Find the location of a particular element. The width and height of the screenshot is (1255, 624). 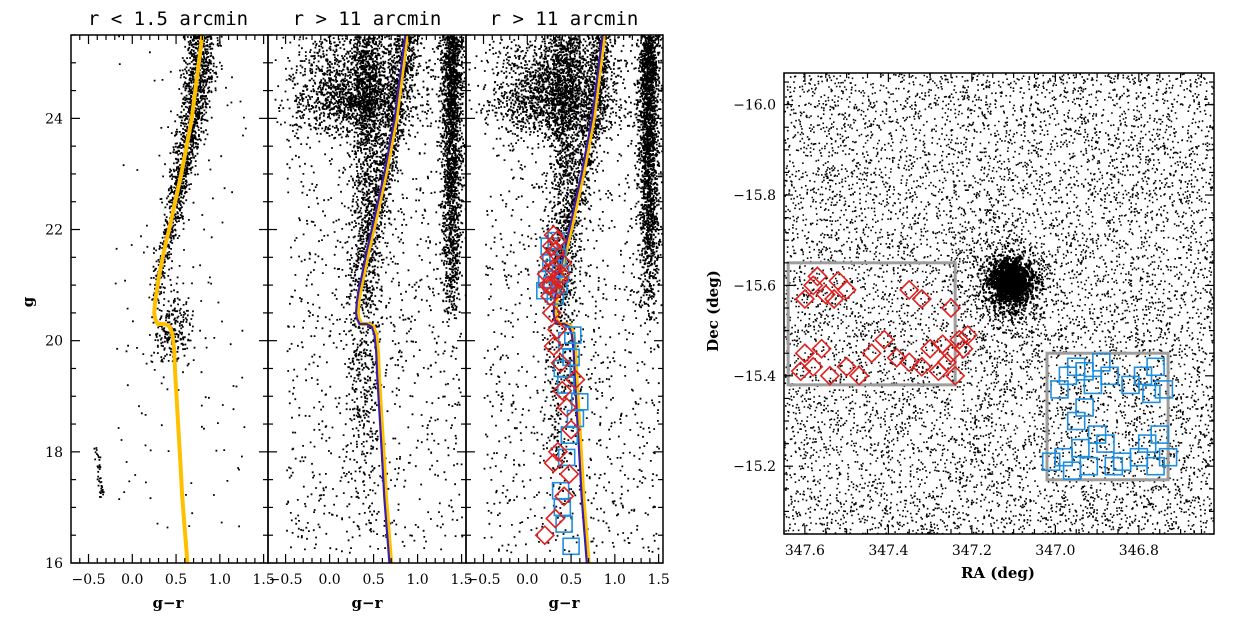

y-tick-label: −15.2 is located at coordinates (754, 467).